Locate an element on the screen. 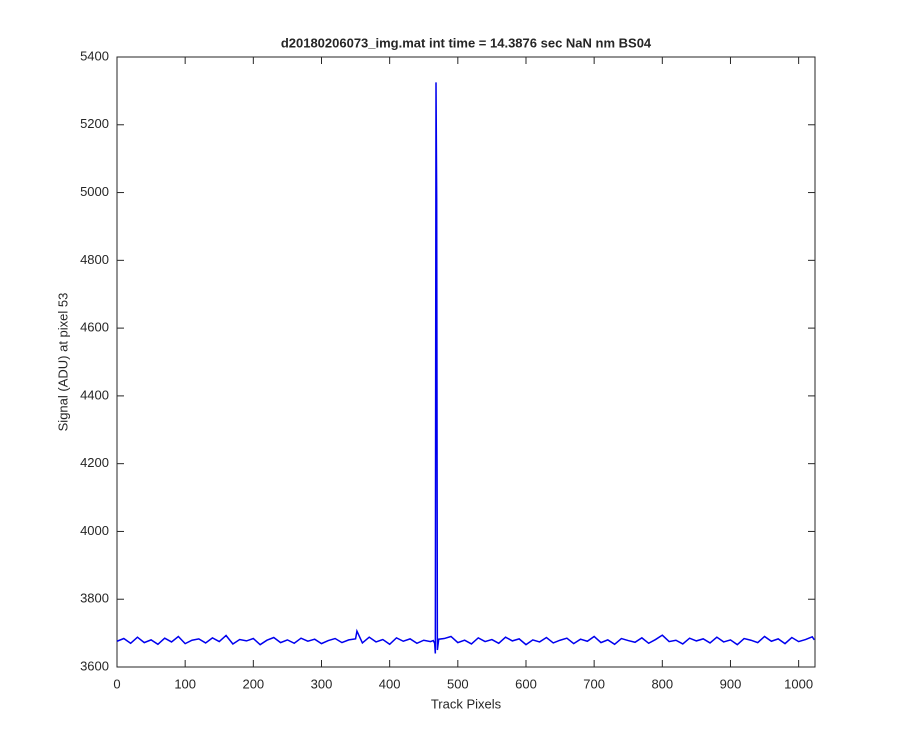 The width and height of the screenshot is (900, 755). y-tick-label: 4600 is located at coordinates (94, 327).